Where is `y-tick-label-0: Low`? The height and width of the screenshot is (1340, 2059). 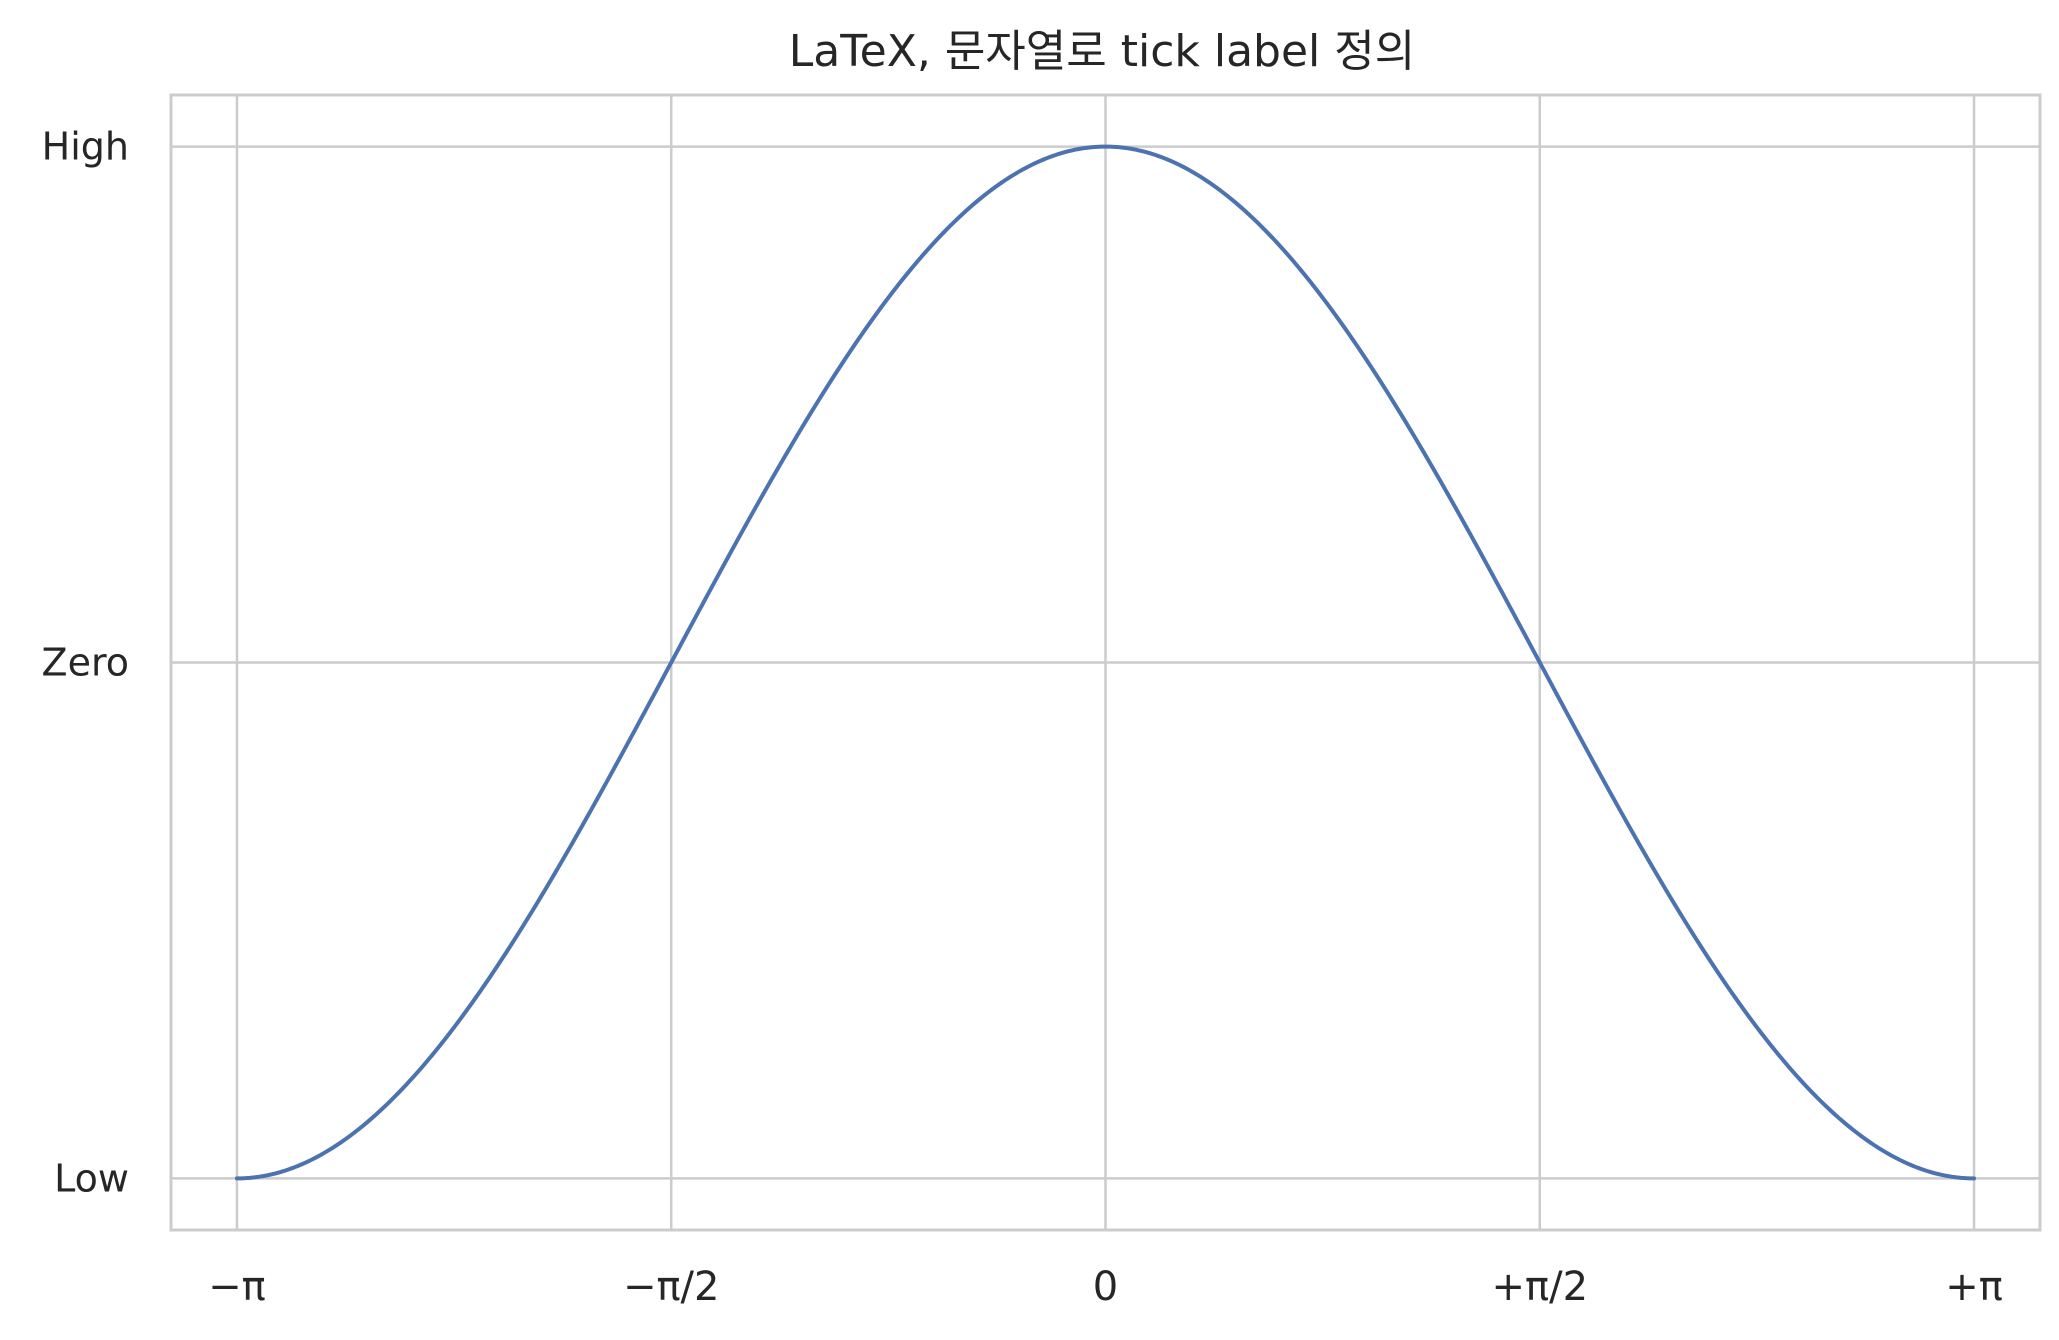
y-tick-label-0: Low is located at coordinates (91, 1178).